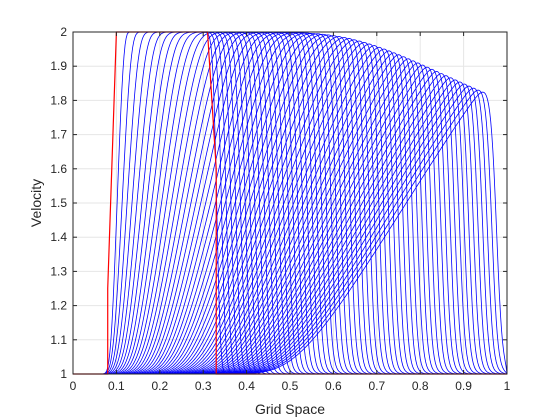 The height and width of the screenshot is (420, 560). Describe the element at coordinates (376, 386) in the screenshot. I see `x-tick-label: 0.7` at that location.